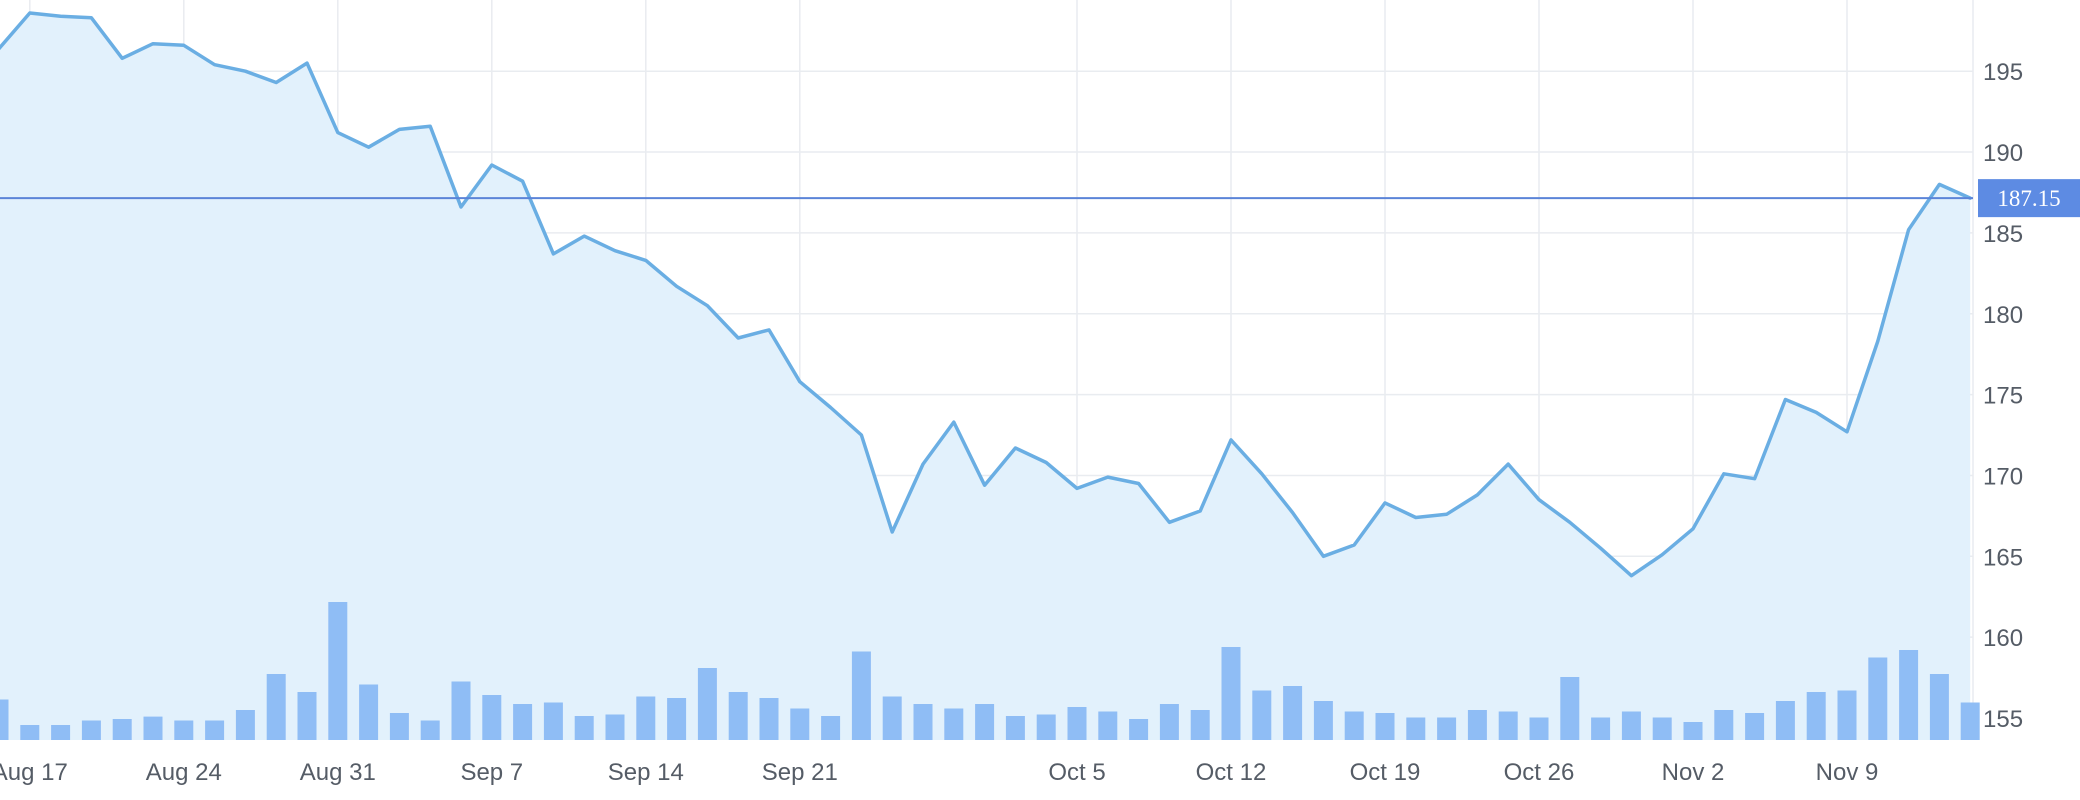 The width and height of the screenshot is (2080, 800). I want to click on x-tick-label: Oct 19, so click(1385, 772).